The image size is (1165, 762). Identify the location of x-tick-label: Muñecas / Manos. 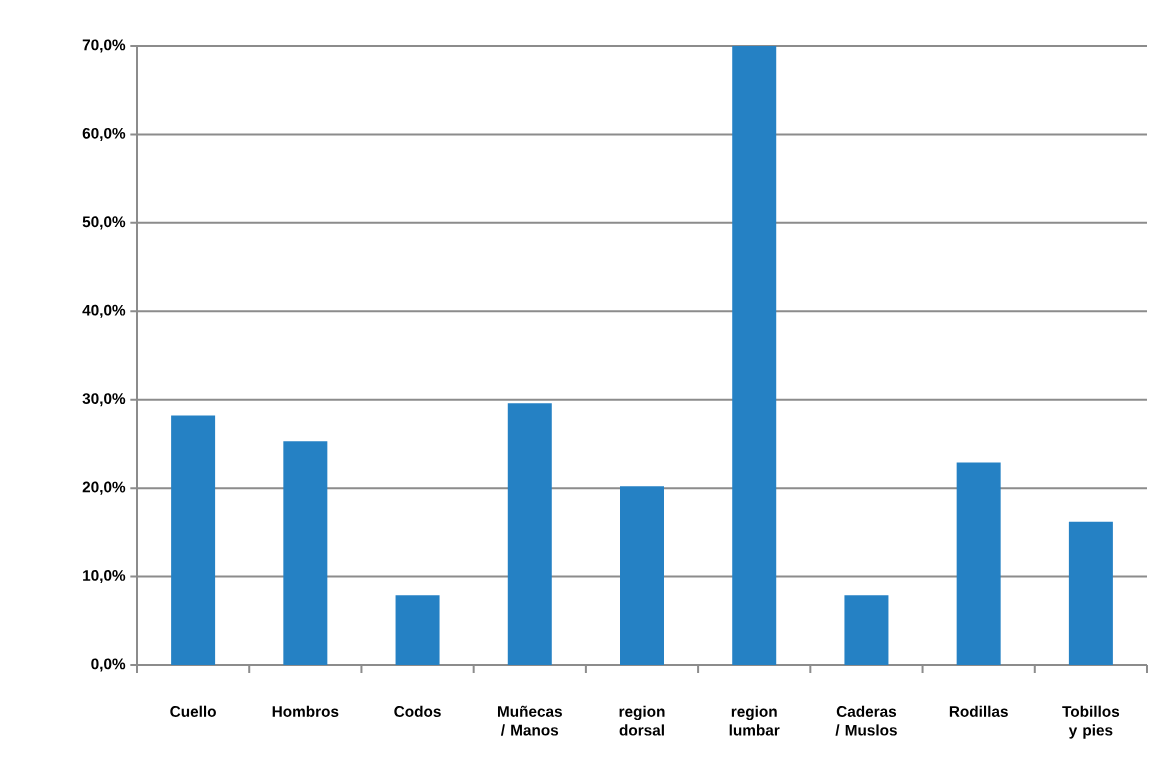
(529, 720).